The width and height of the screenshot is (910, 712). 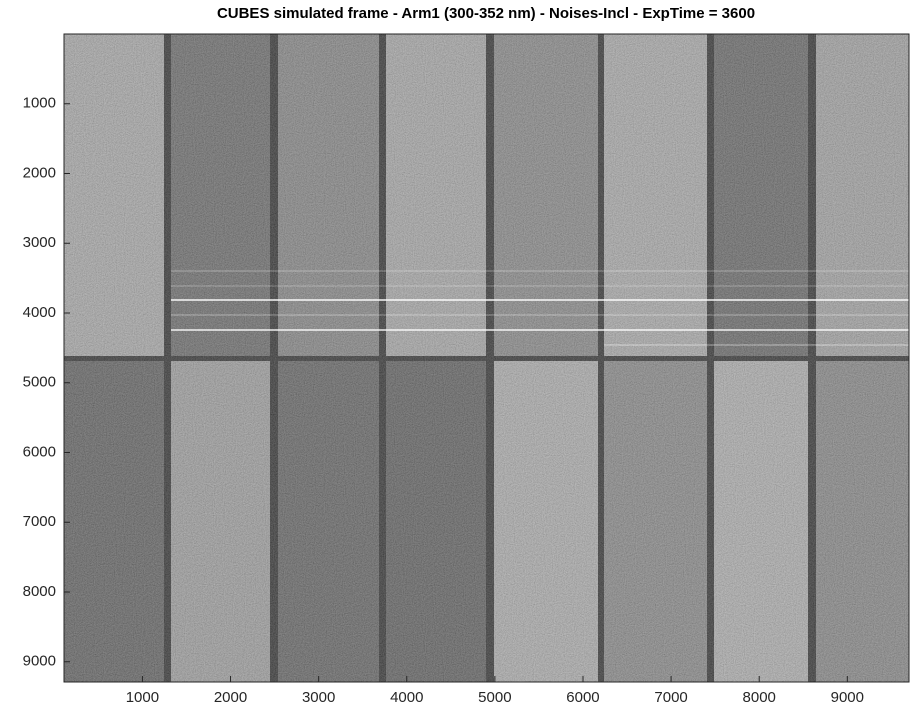 What do you see at coordinates (582, 697) in the screenshot?
I see `x-tick-label: 6000` at bounding box center [582, 697].